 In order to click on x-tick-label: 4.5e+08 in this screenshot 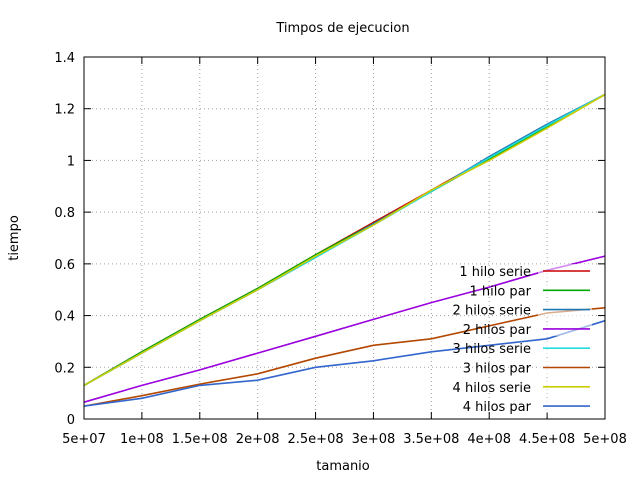, I will do `click(547, 439)`.